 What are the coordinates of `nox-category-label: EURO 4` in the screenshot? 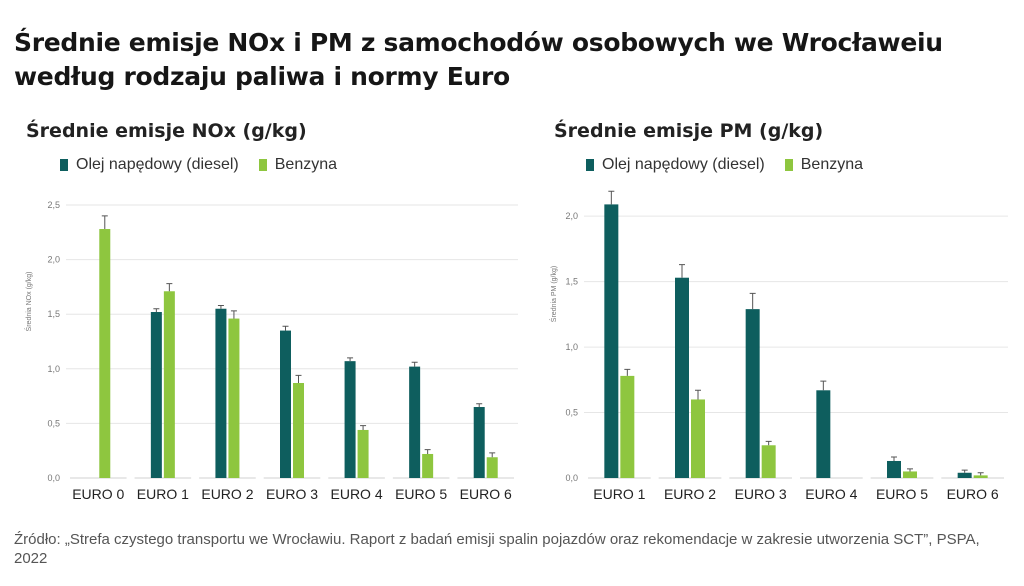 It's located at (357, 494).